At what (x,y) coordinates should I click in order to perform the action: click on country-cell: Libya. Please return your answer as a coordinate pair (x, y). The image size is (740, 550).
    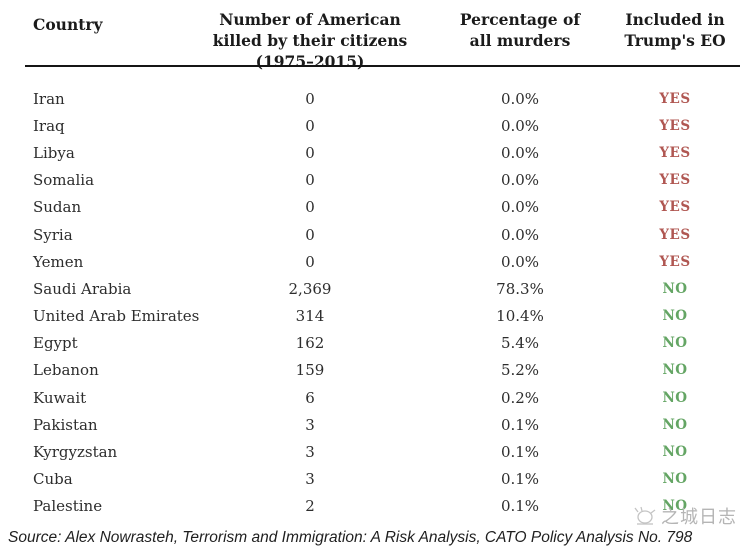
    Looking at the image, I should click on (54, 152).